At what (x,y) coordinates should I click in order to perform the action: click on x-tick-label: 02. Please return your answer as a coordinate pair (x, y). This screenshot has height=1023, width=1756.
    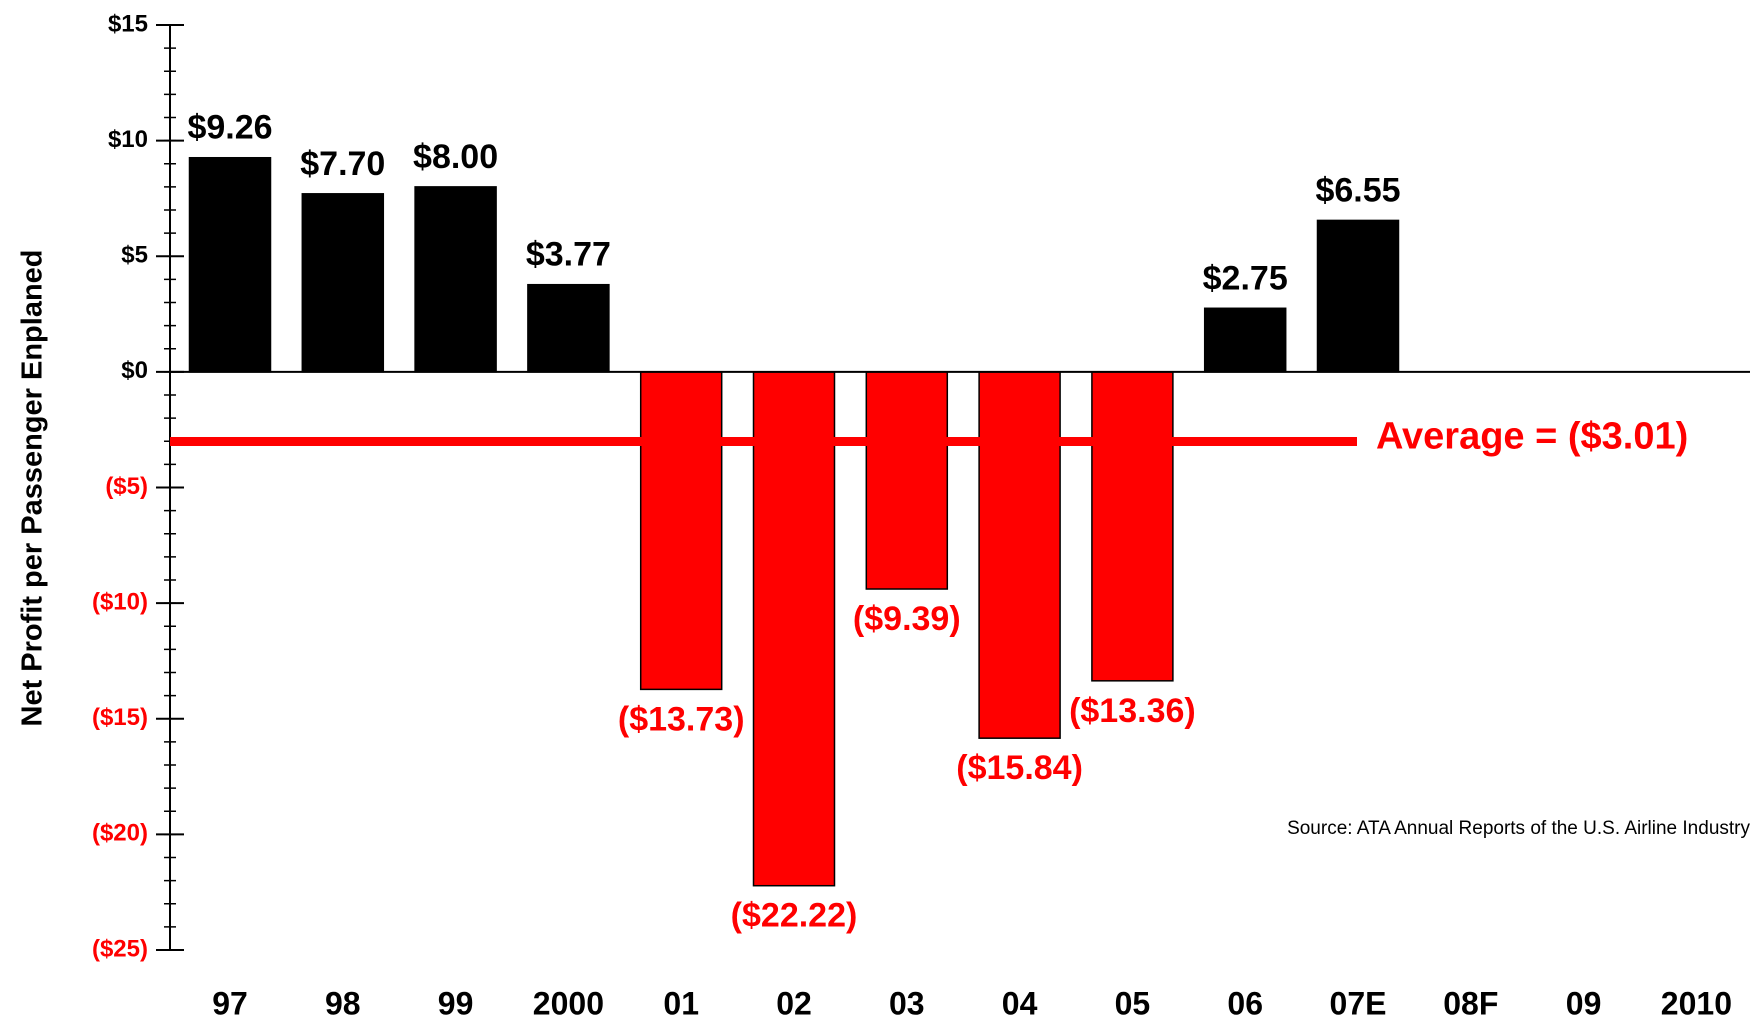
    Looking at the image, I should click on (794, 1003).